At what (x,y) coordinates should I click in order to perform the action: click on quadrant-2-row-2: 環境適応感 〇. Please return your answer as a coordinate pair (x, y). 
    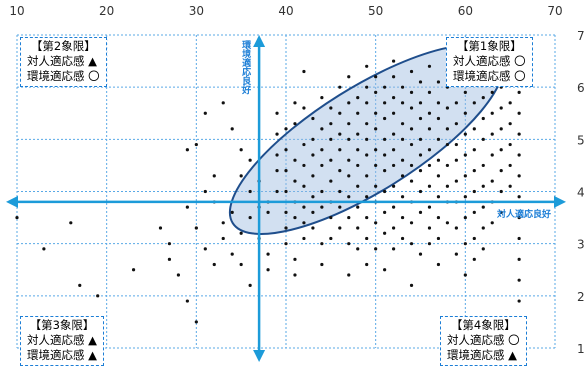
    Looking at the image, I should click on (63, 76).